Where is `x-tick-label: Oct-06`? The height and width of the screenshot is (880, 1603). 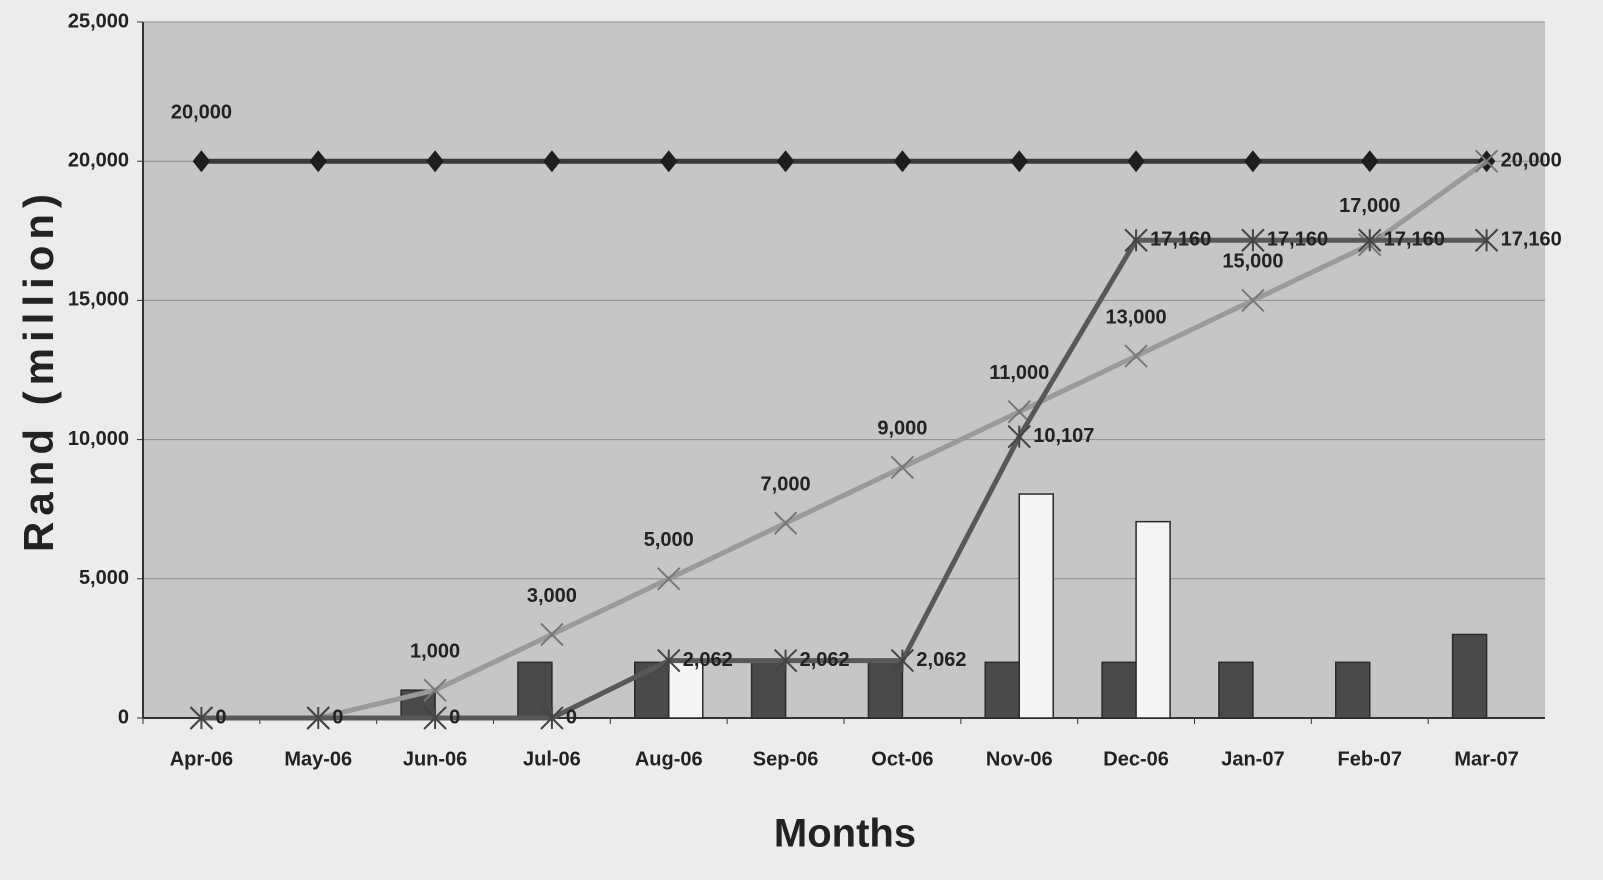 x-tick-label: Oct-06 is located at coordinates (902, 759).